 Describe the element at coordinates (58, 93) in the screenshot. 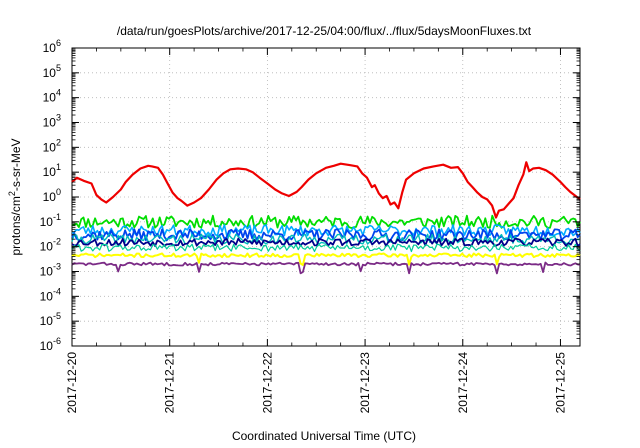

I see `y-tick-exponent: 4` at that location.